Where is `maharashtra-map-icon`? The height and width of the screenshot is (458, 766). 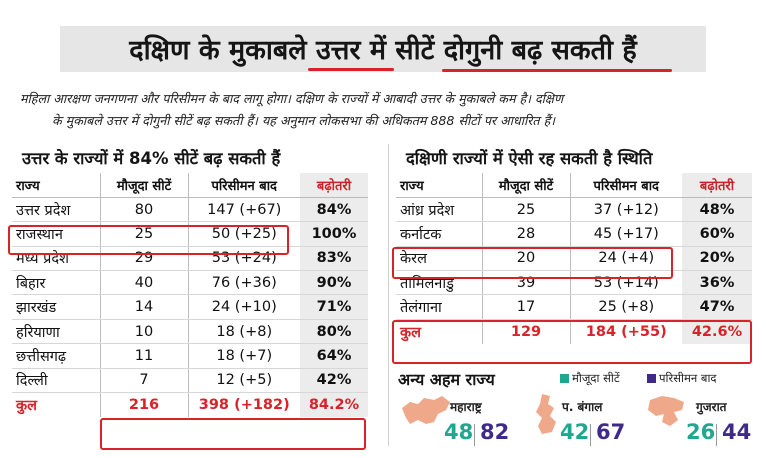 maharashtra-map-icon is located at coordinates (426, 410).